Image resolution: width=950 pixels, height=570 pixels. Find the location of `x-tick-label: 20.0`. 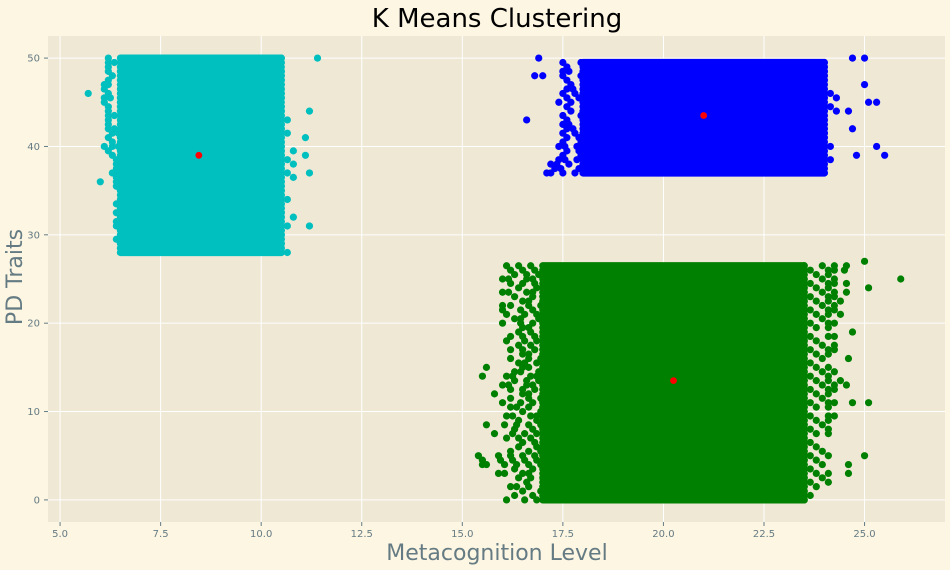

x-tick-label: 20.0 is located at coordinates (663, 534).